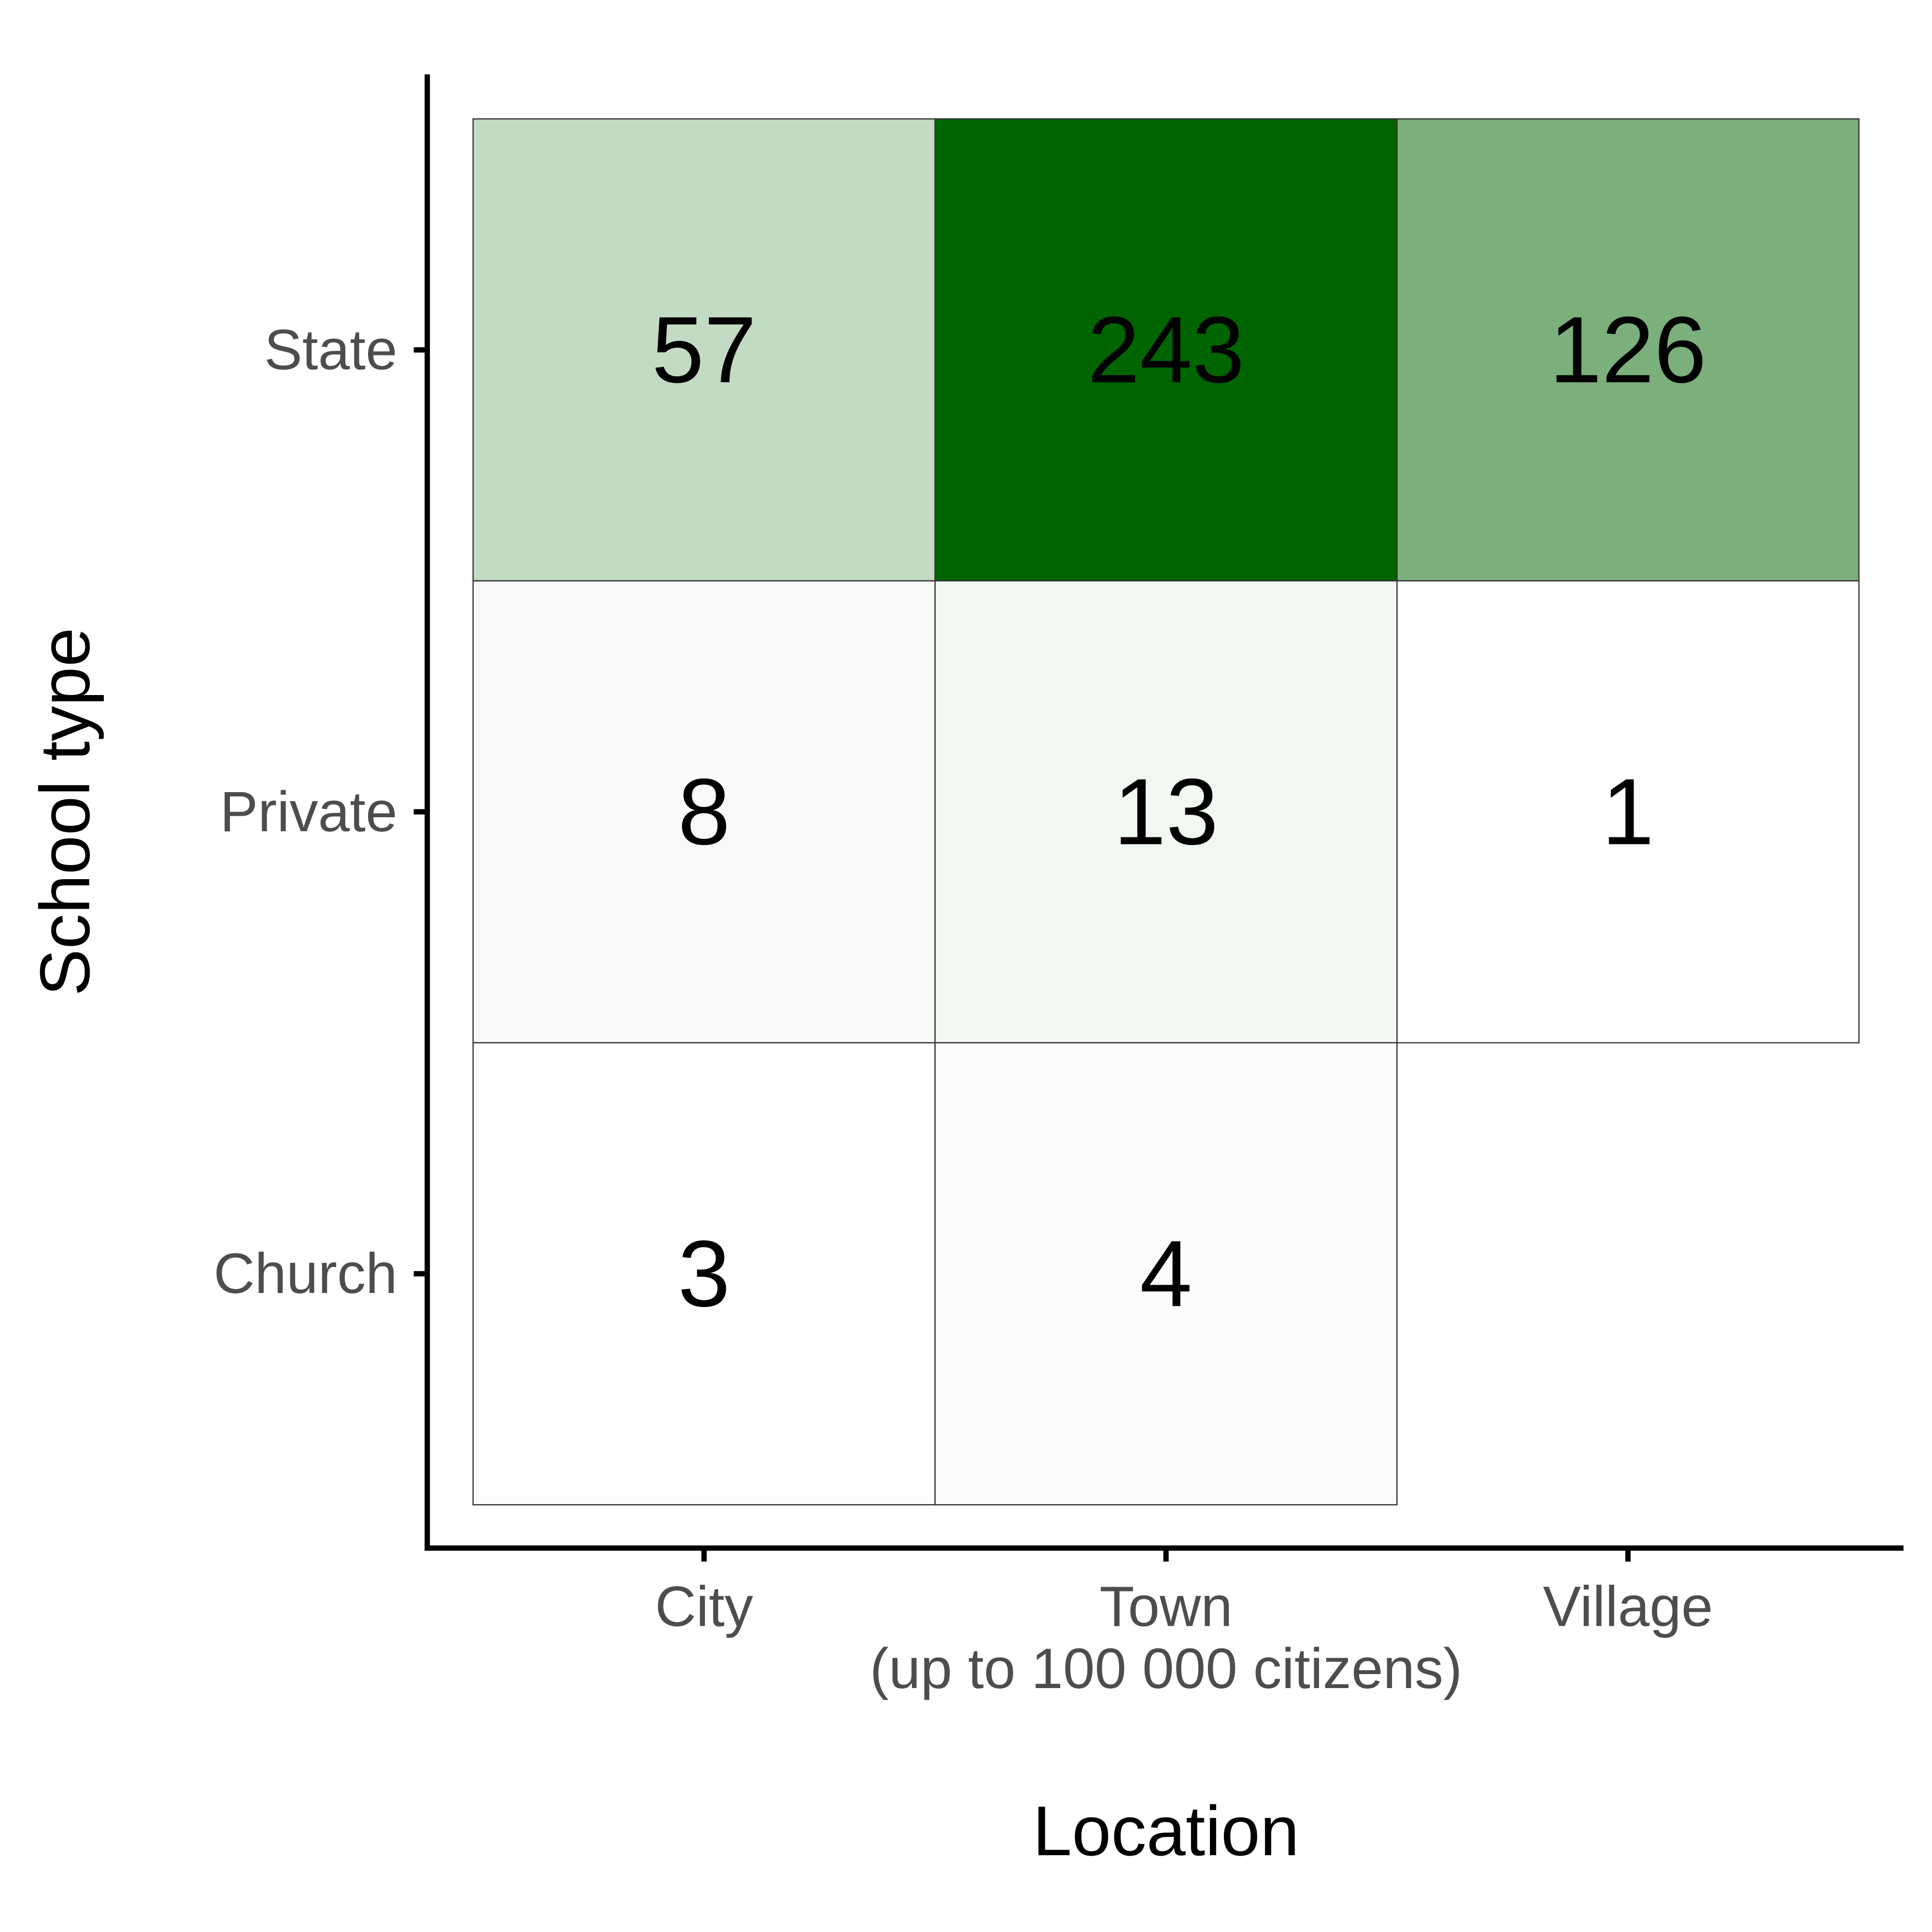 The width and height of the screenshot is (1932, 1932). I want to click on heatmap-cell-state-city, so click(704, 350).